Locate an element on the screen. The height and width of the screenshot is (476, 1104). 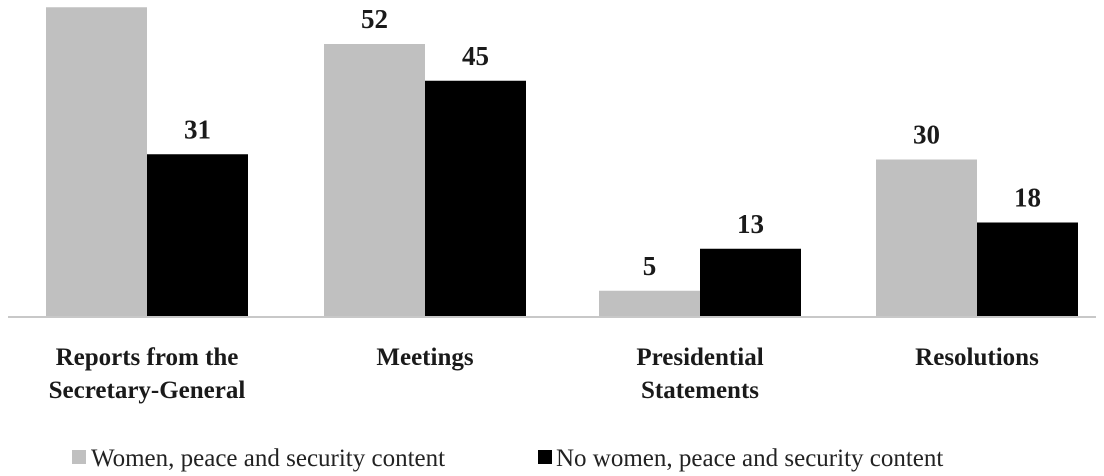
data-label-presidential-statements-series-1: 5 is located at coordinates (650, 266).